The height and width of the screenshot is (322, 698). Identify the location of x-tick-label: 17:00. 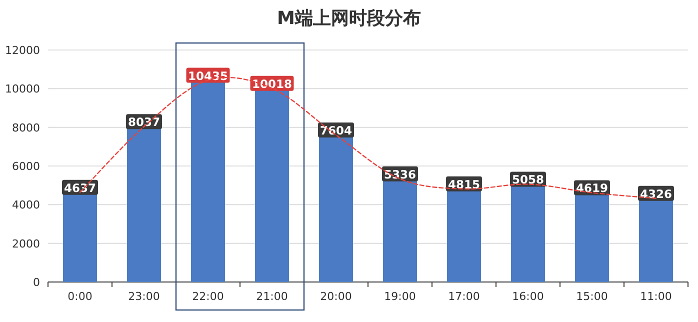
(464, 296).